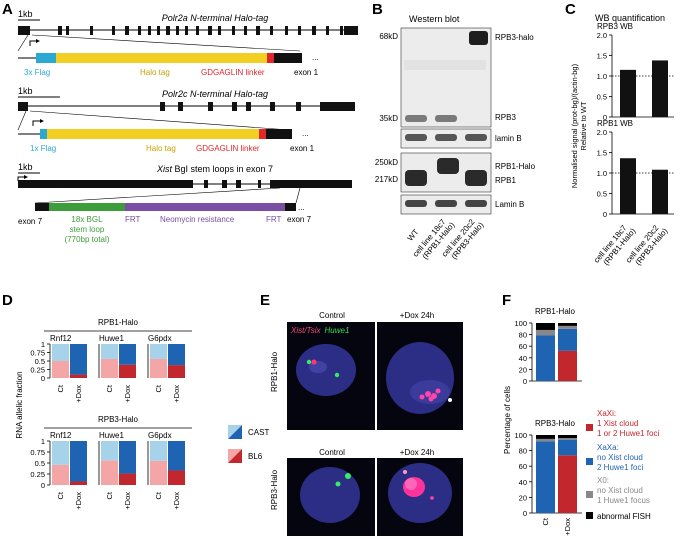  I want to click on blot-rpb1, so click(446, 172).